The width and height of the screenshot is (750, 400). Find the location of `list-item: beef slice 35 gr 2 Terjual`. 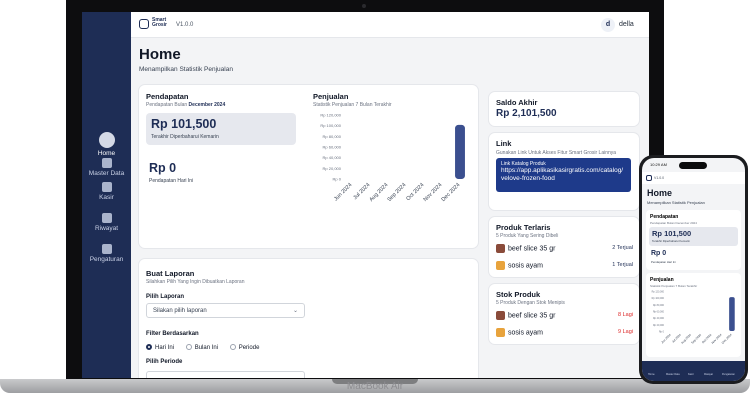

list-item: beef slice 35 gr 2 Terjual is located at coordinates (564, 248).